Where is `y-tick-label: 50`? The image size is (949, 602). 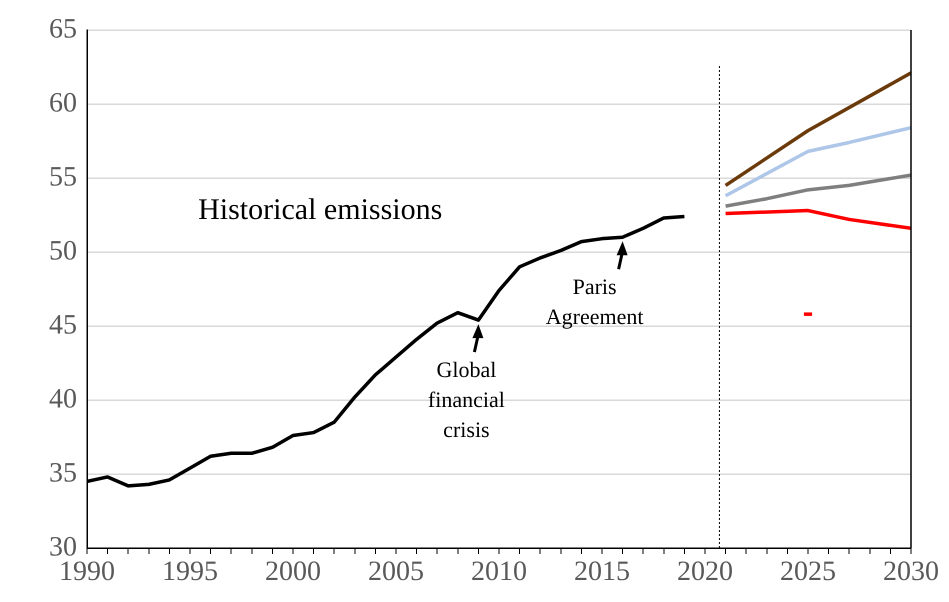 y-tick-label: 50 is located at coordinates (63, 250).